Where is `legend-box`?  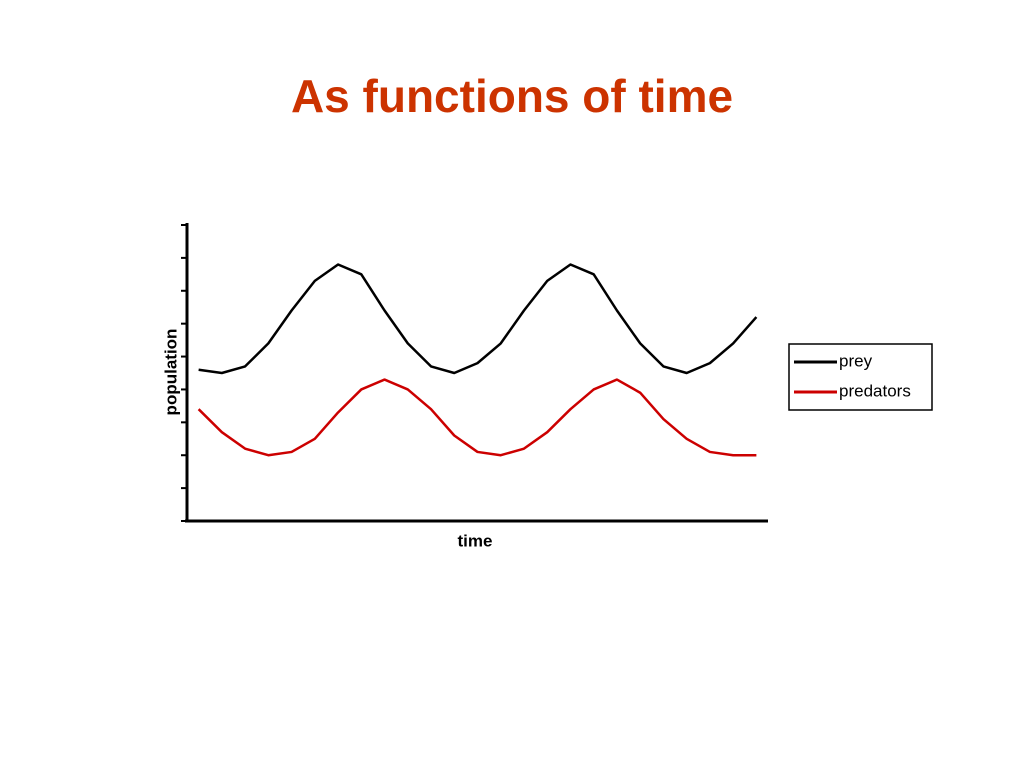
legend-box is located at coordinates (860, 377).